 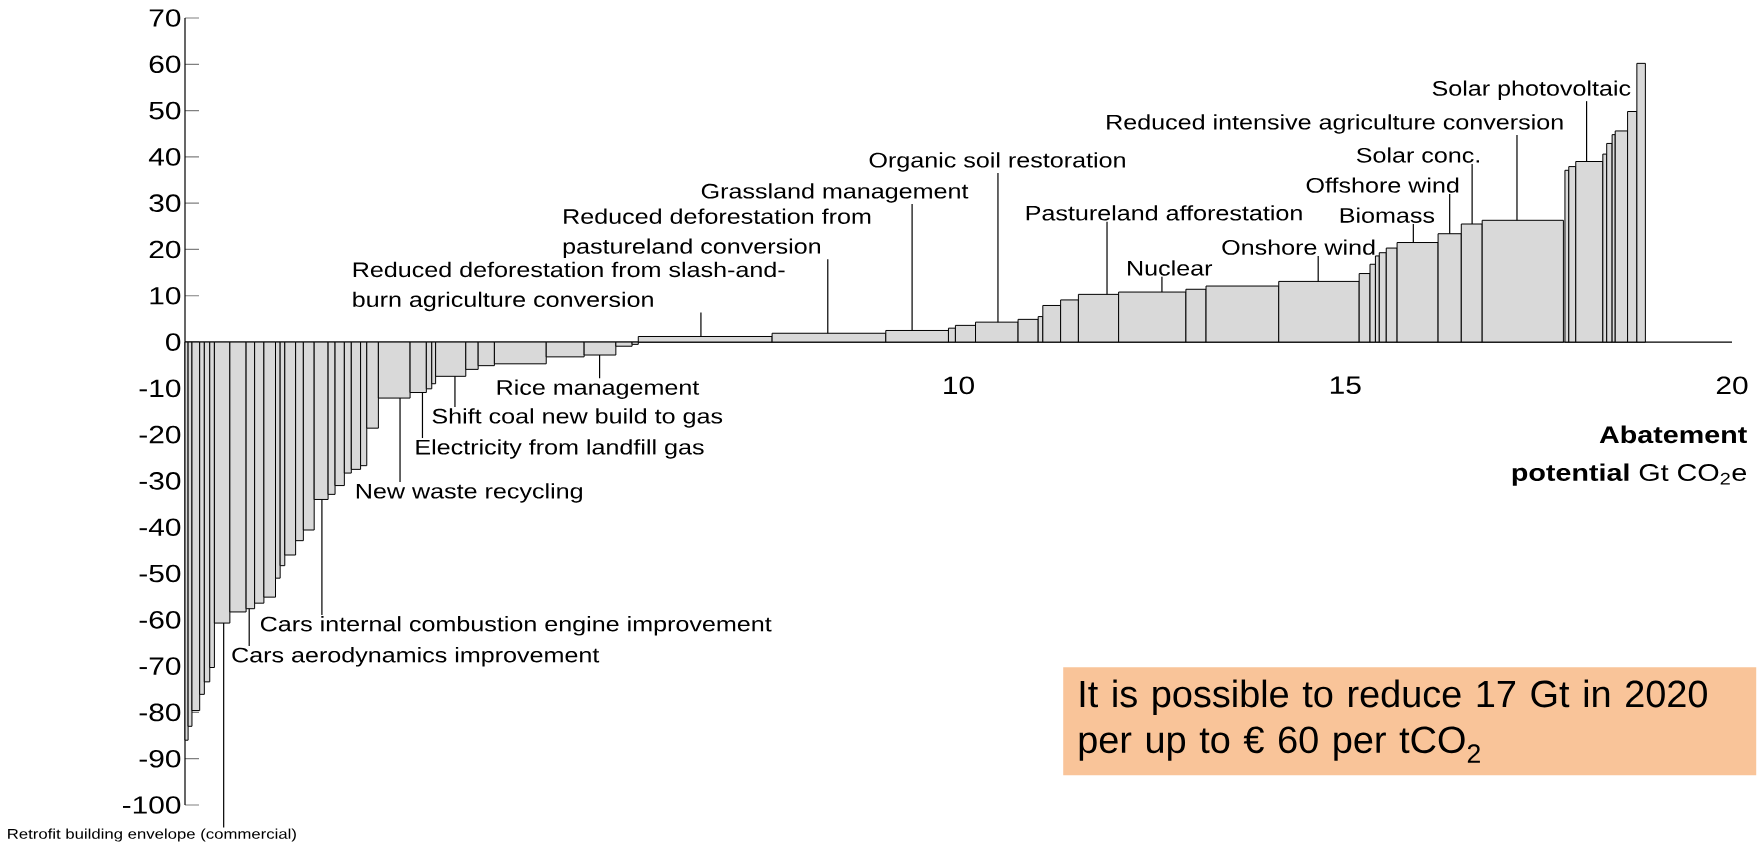 I want to click on x-axis-title: Abatement potential Gt CO$_{2}$e, so click(x=1629, y=455).